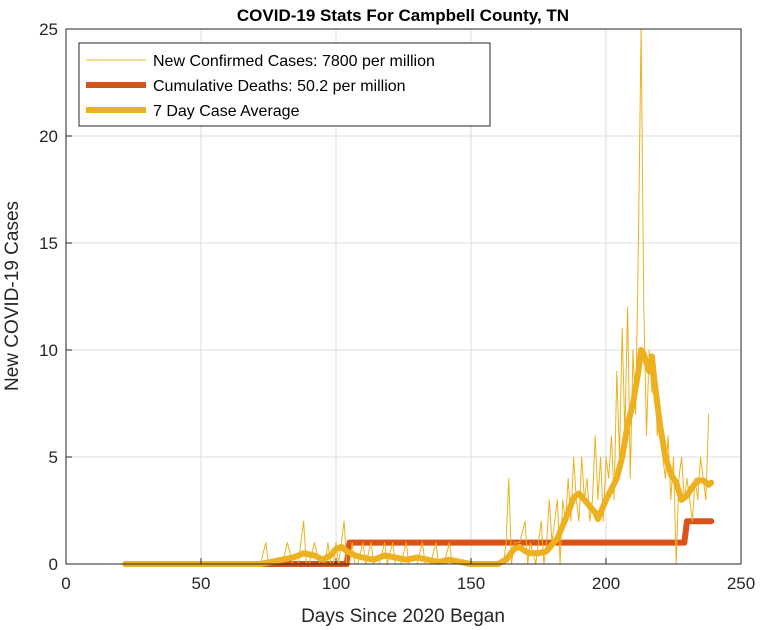 The image size is (761, 630). Describe the element at coordinates (48, 243) in the screenshot. I see `y-tick-label: 15` at that location.